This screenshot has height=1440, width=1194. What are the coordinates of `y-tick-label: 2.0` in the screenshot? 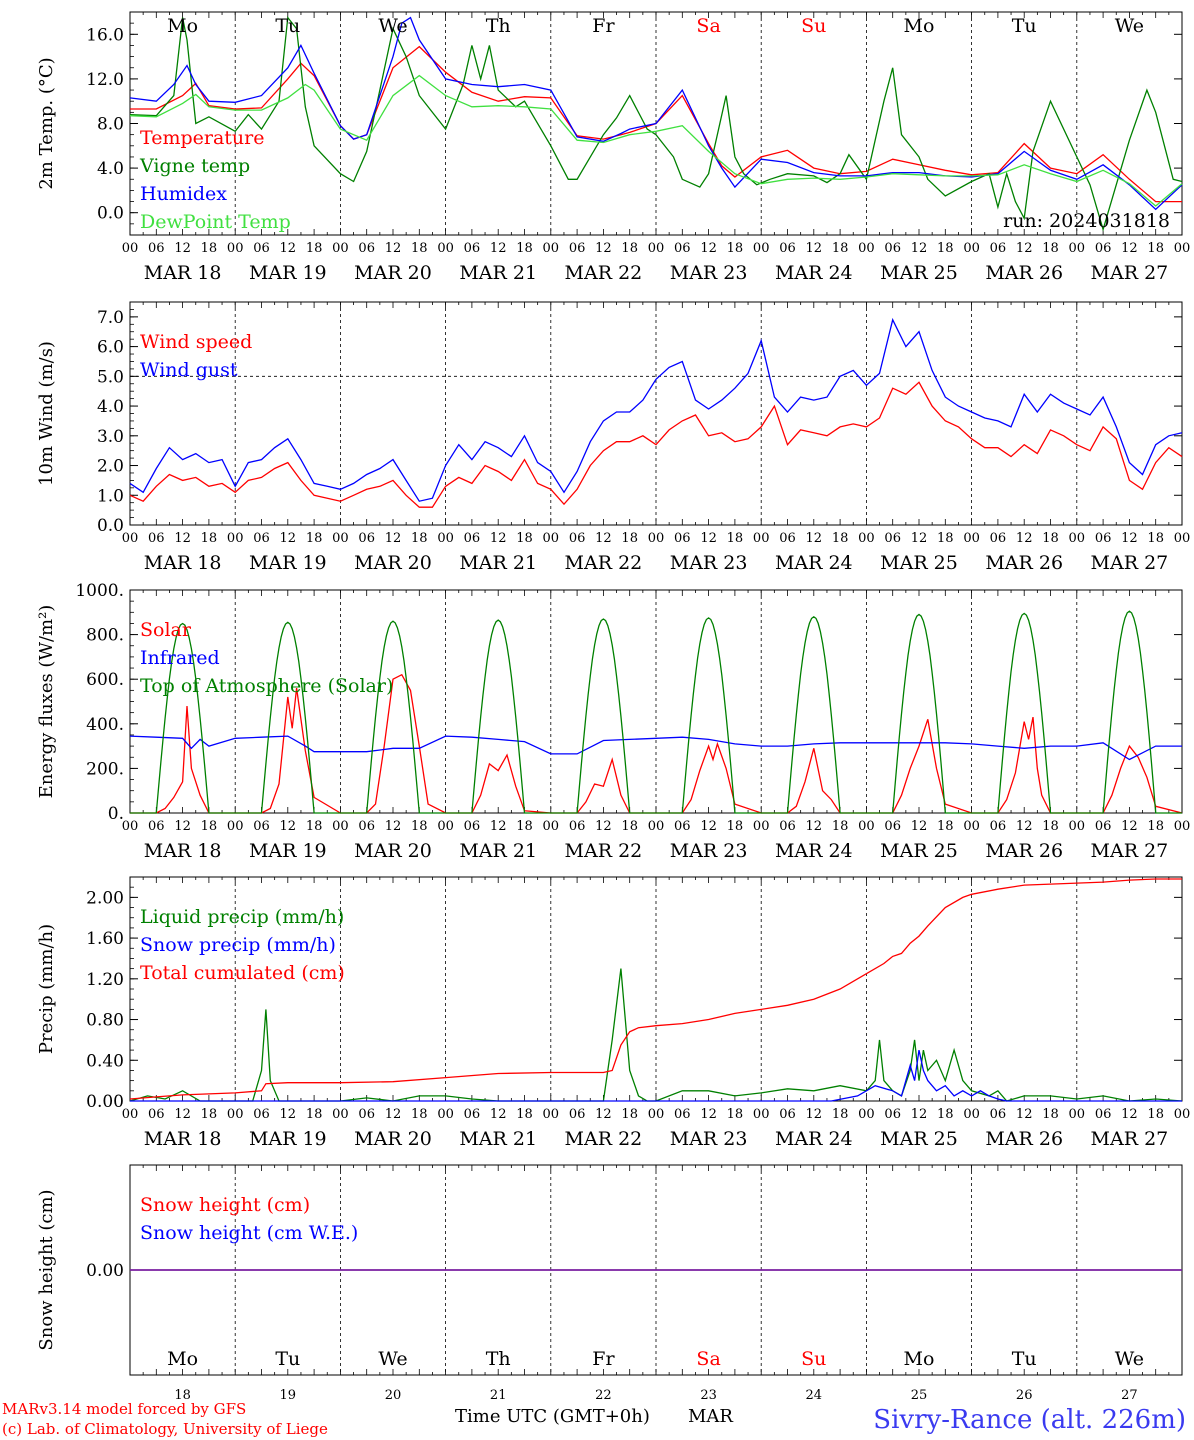 It's located at (110, 467).